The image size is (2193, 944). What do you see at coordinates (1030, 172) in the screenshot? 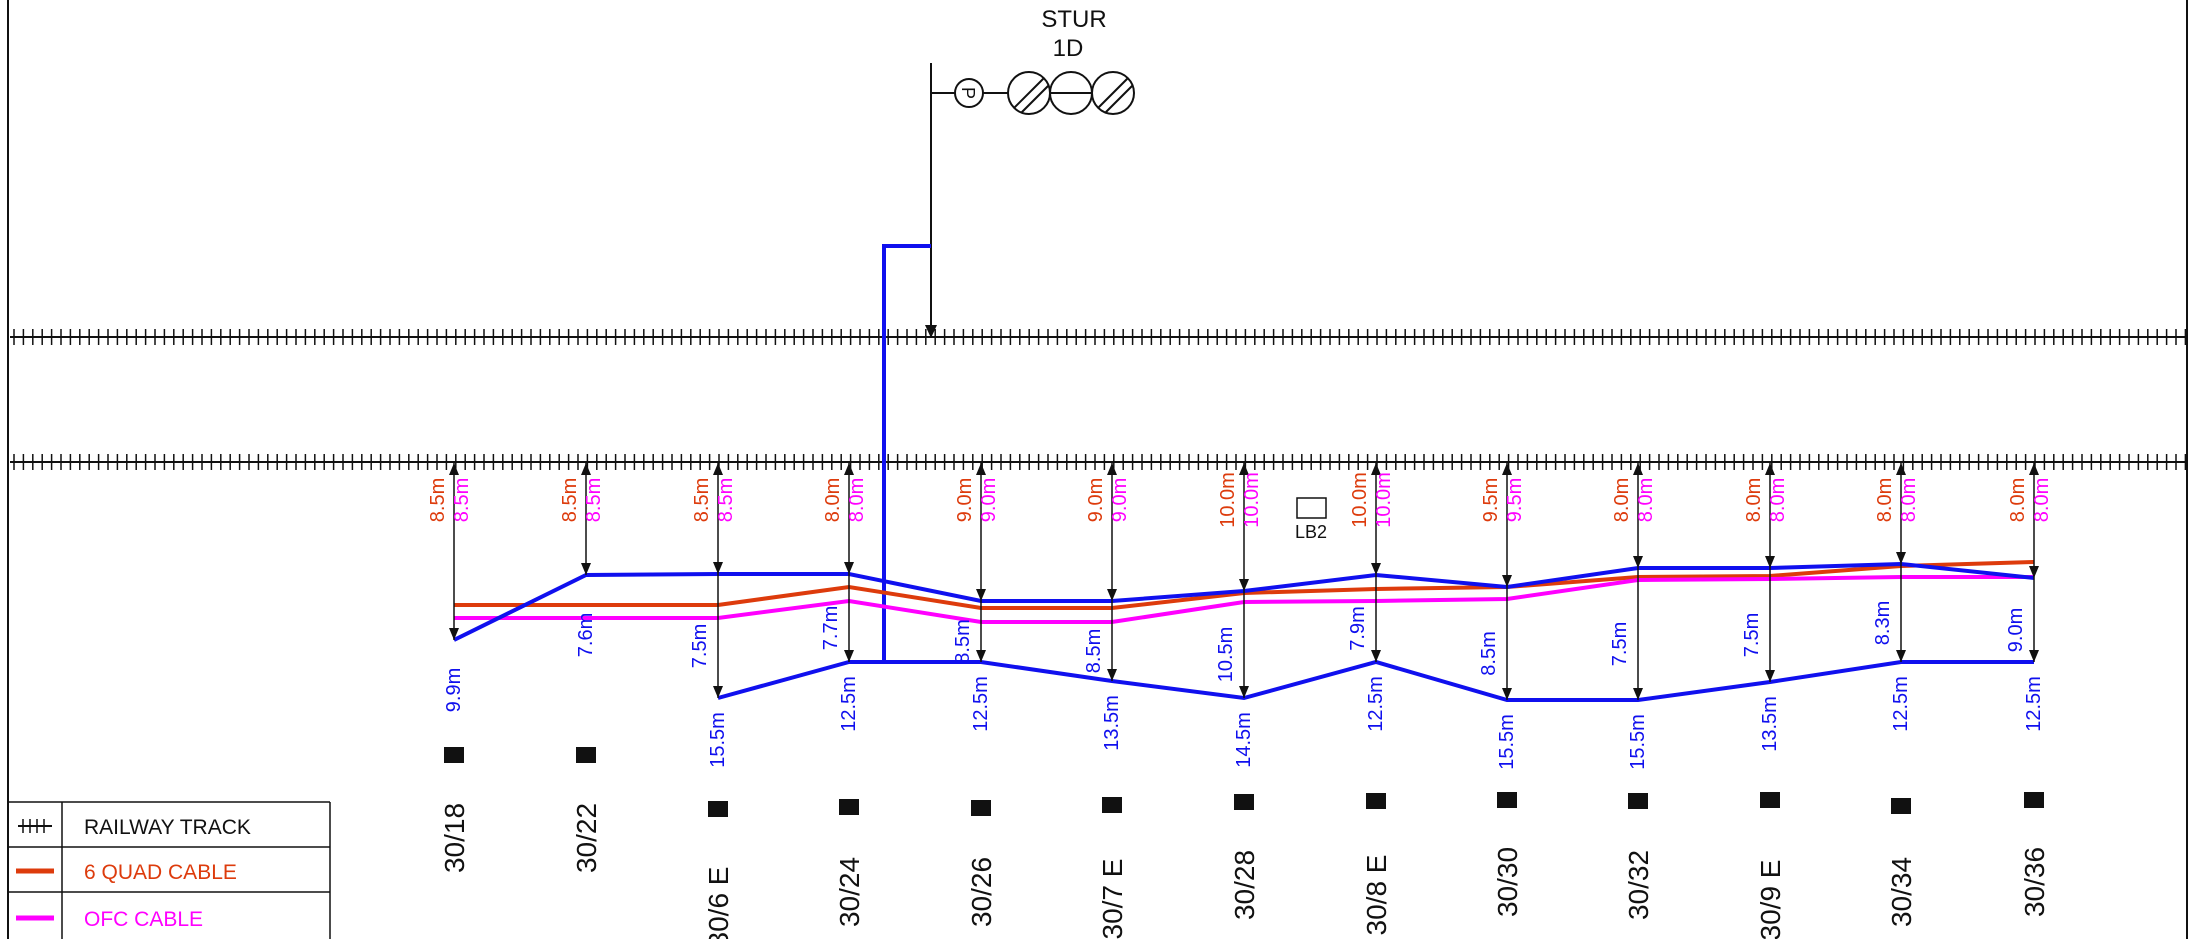
I see `signal-stur-1d: STUR 1D P` at bounding box center [1030, 172].